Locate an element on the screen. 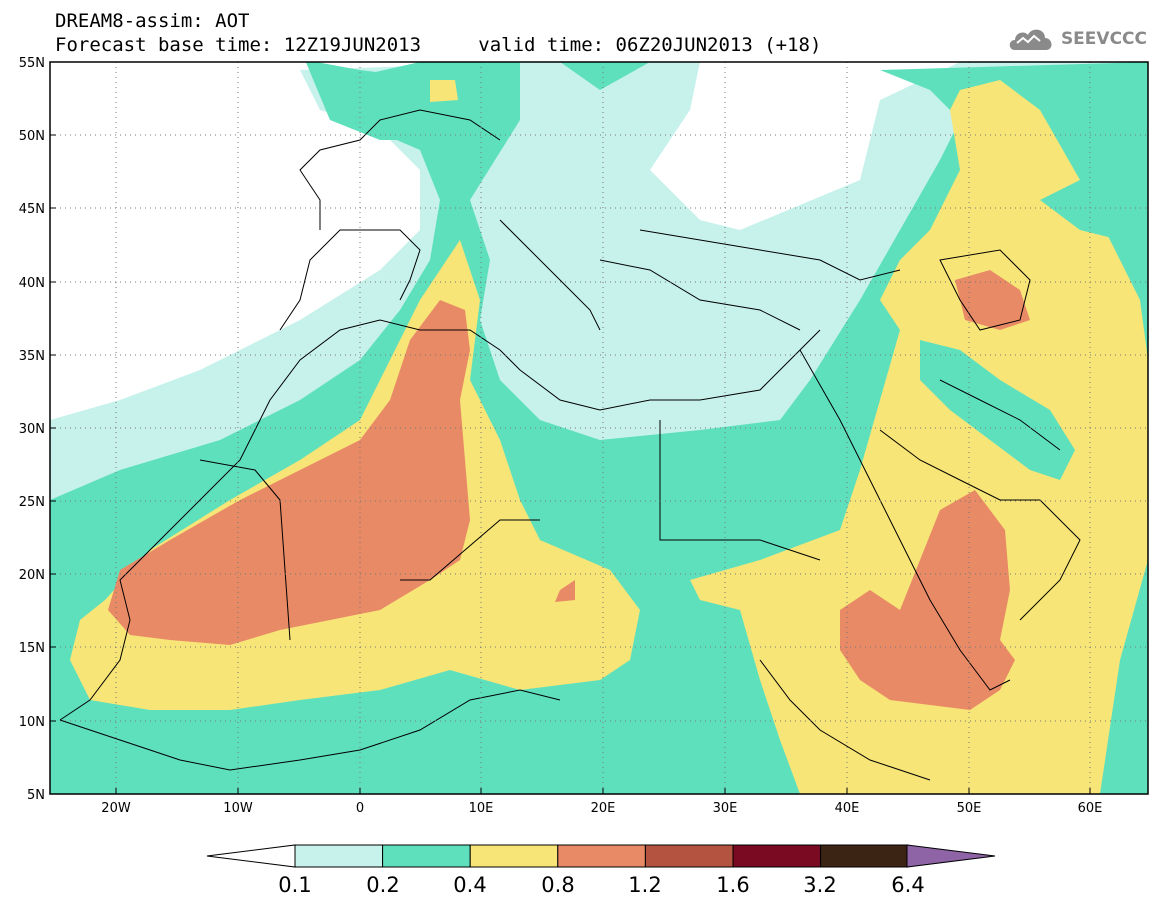 This screenshot has height=905, width=1165. aot-band-0.2-inner is located at coordinates (1034, 330).